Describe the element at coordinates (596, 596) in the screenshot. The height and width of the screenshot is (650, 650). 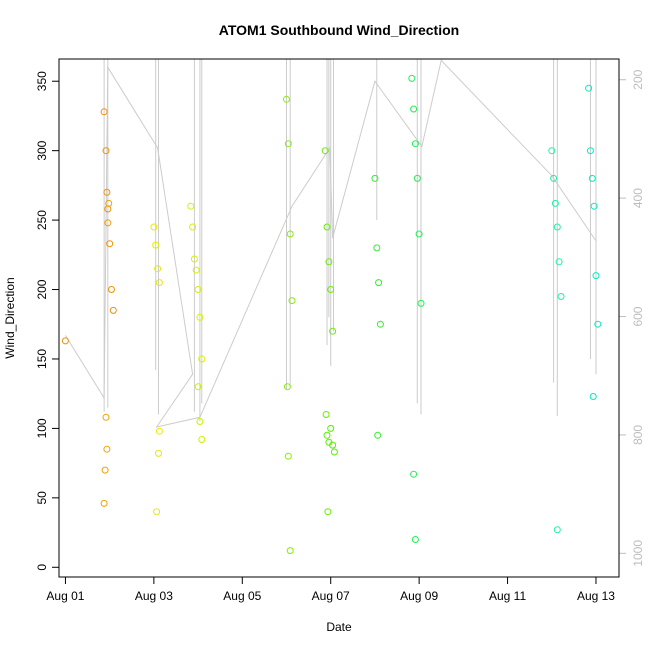
I see `x-tick-label: Aug 13` at that location.